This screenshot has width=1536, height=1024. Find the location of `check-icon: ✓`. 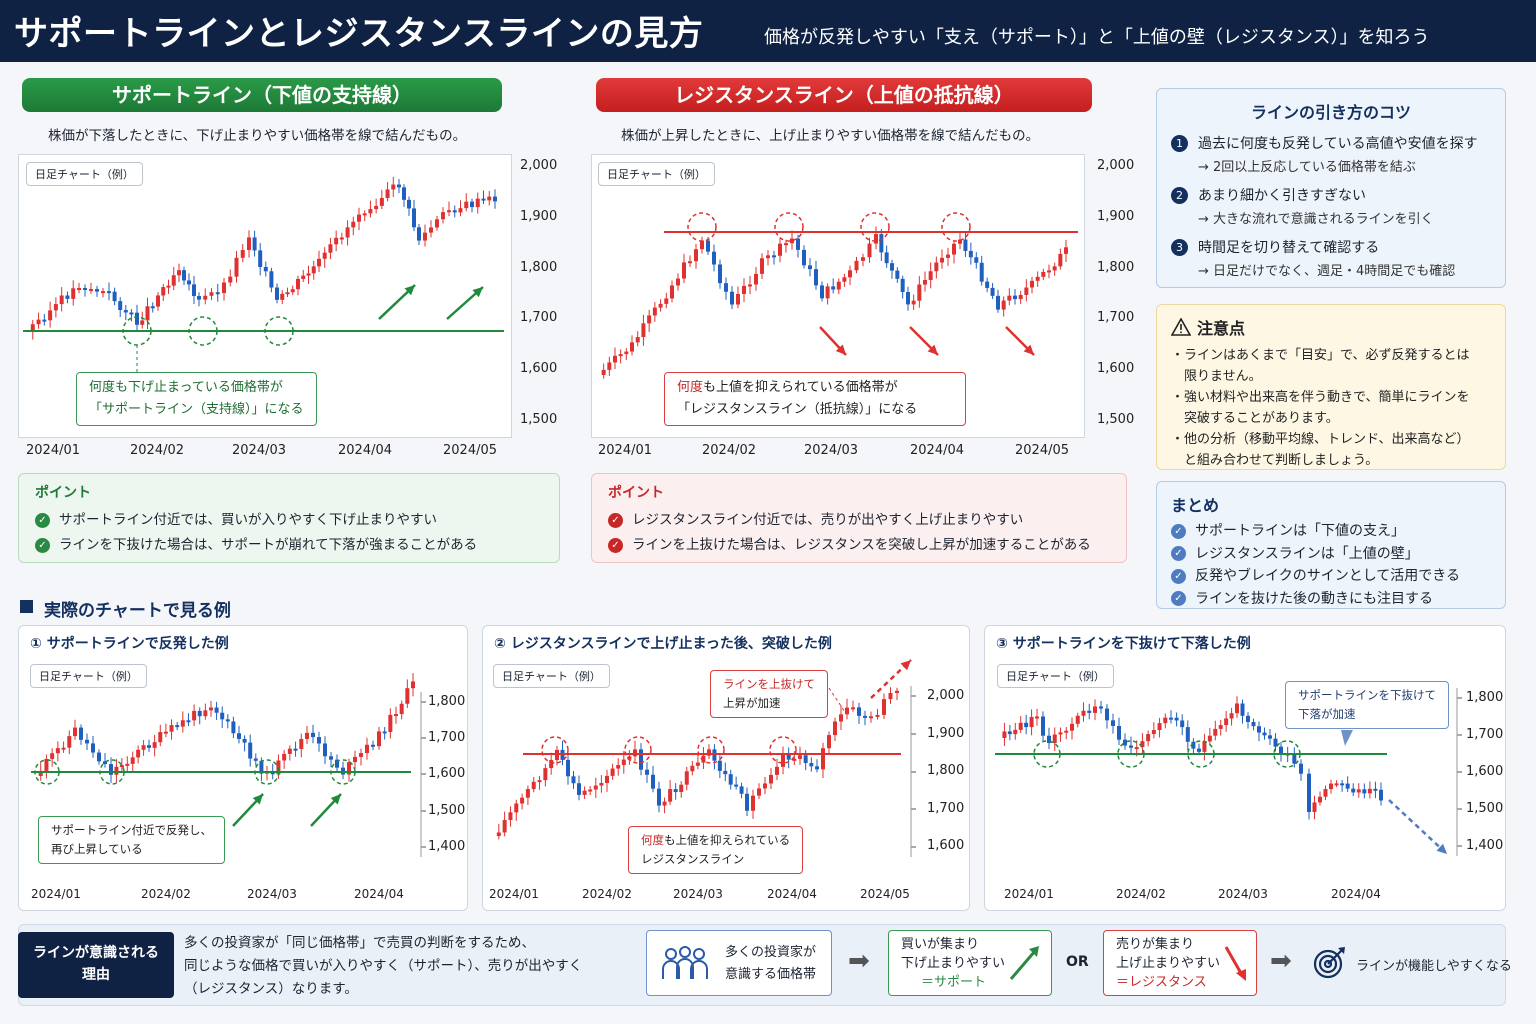

check-icon: ✓ is located at coordinates (42, 545).